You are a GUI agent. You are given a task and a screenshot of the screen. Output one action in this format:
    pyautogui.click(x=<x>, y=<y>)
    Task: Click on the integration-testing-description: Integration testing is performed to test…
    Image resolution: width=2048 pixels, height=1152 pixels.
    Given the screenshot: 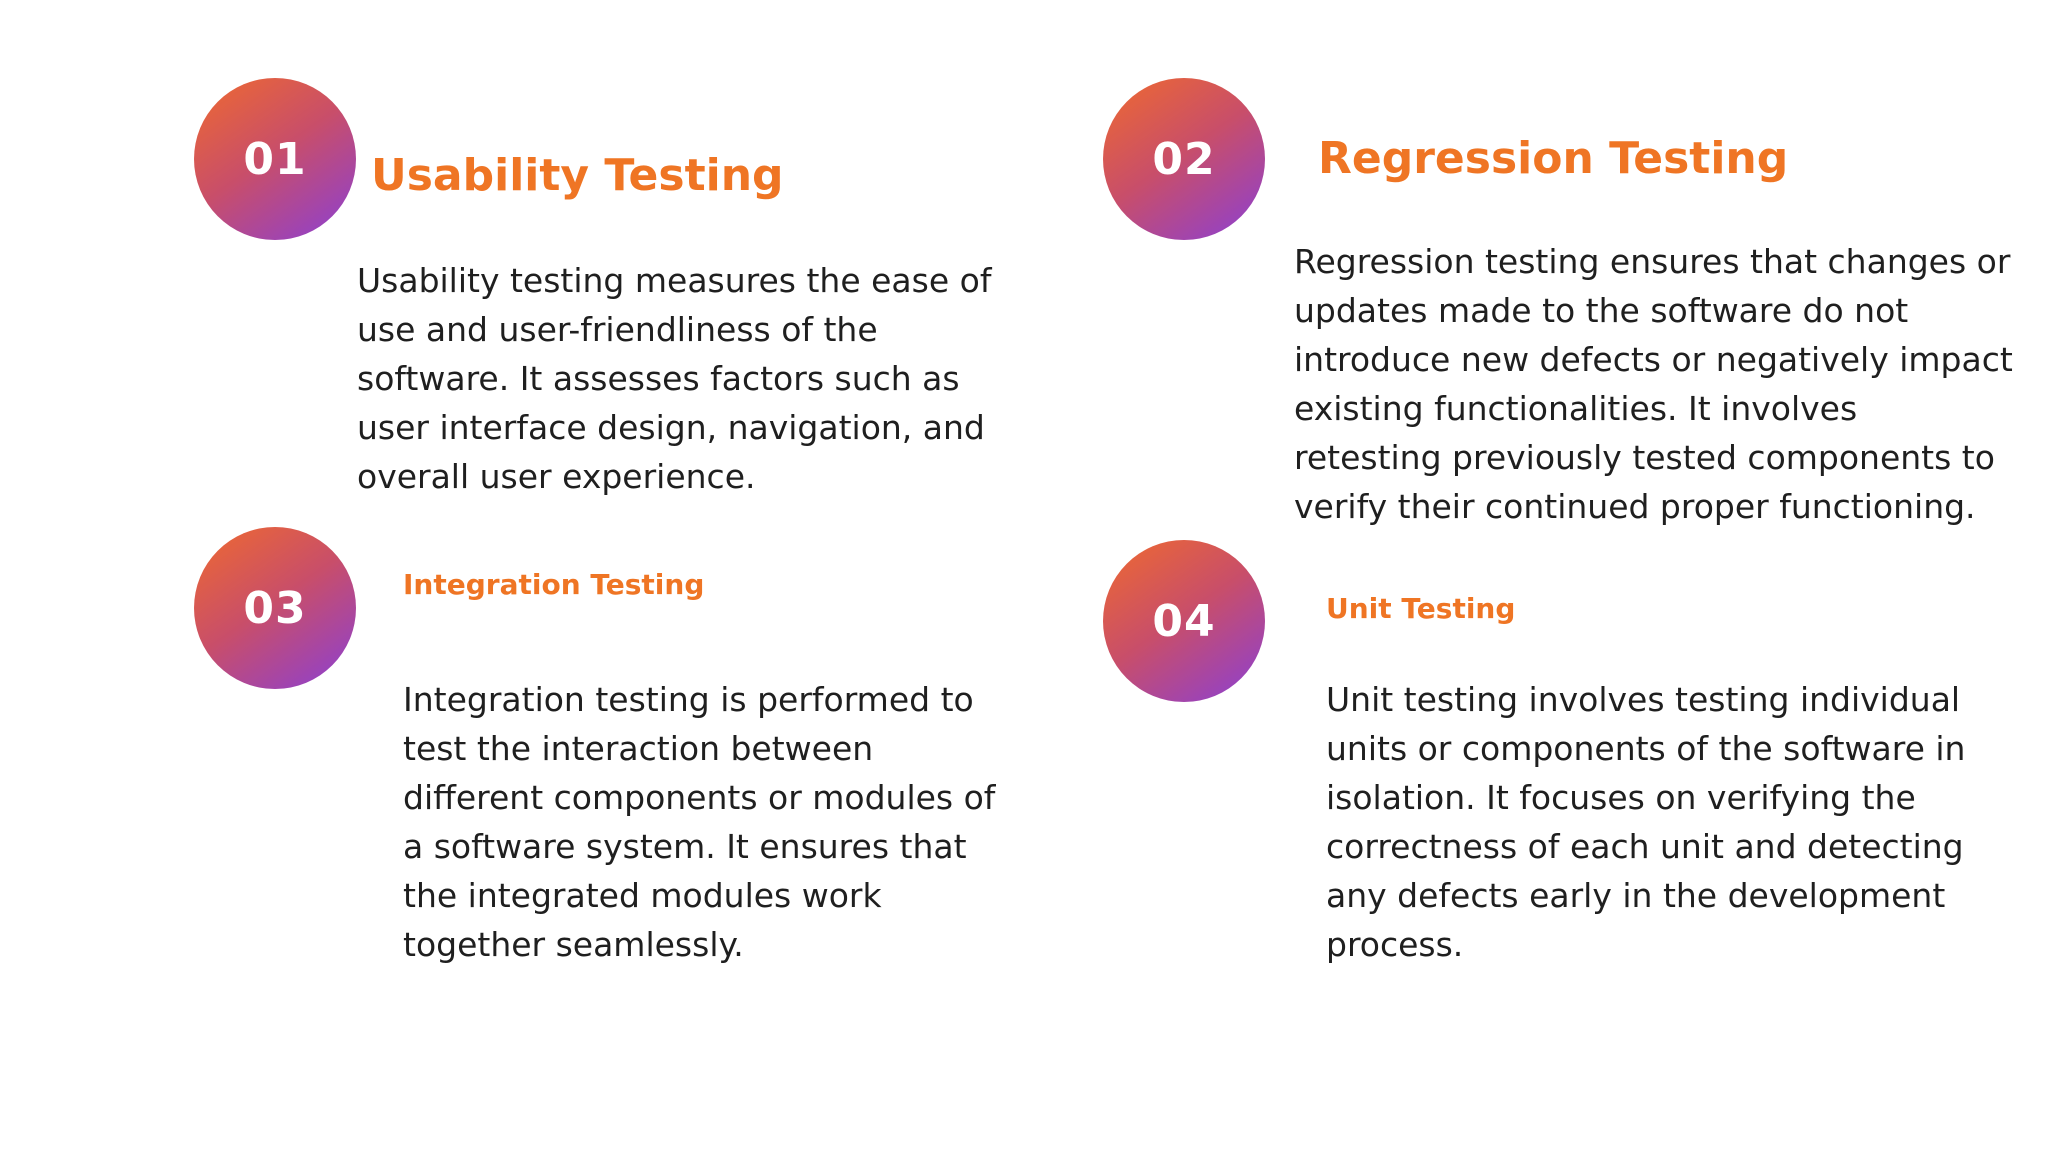 What is the action you would take?
    pyautogui.click(x=699, y=822)
    